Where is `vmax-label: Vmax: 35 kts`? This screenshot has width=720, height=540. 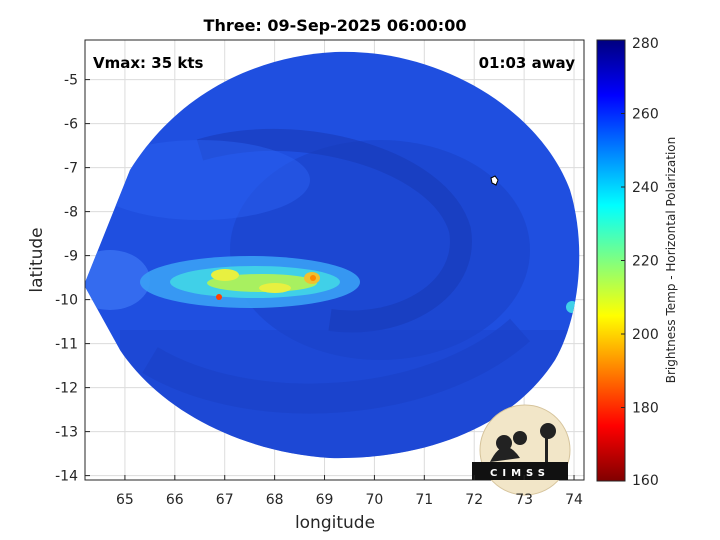
vmax-label: Vmax: 35 kts is located at coordinates (148, 63).